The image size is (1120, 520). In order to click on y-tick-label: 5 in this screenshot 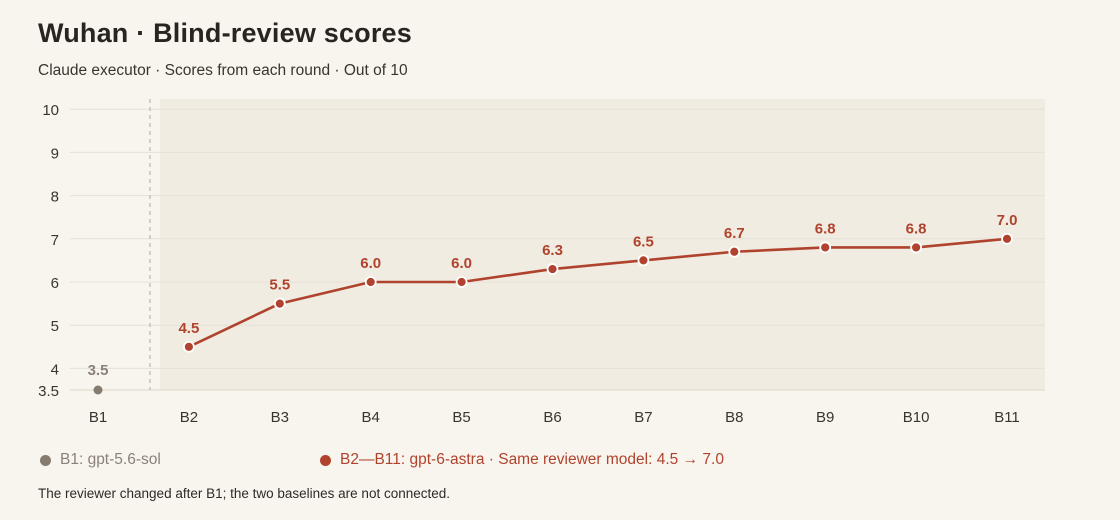, I will do `click(55, 326)`.